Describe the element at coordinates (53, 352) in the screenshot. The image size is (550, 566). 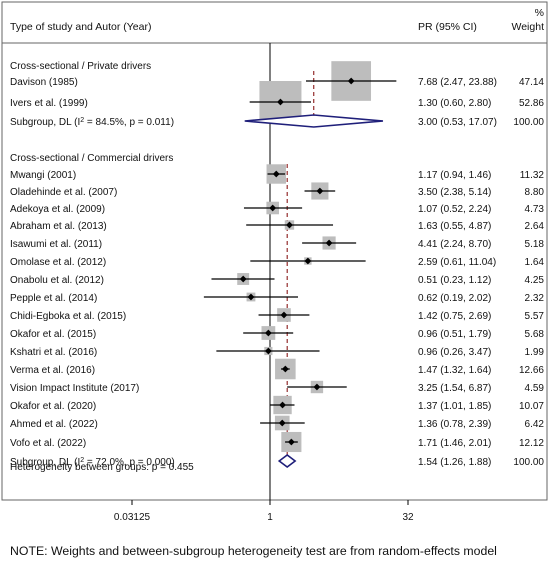
I see `study-name: Kshatri et al. (2016)` at that location.